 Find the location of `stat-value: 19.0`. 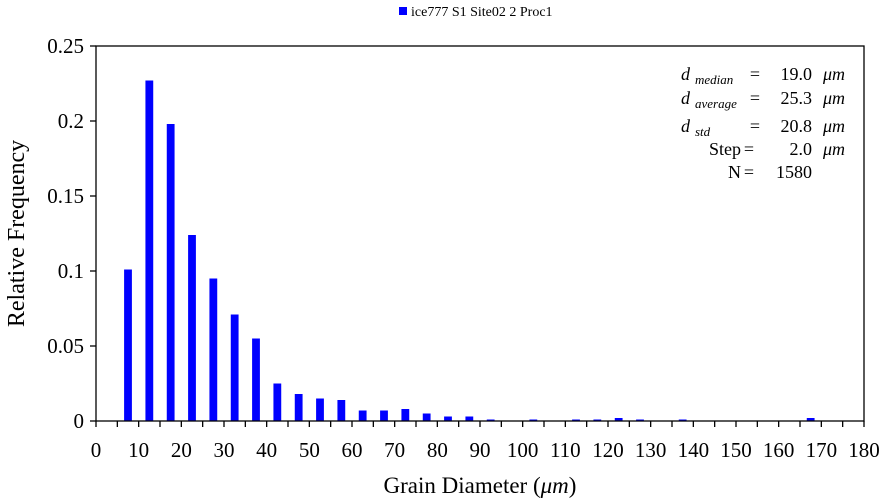

stat-value: 19.0 is located at coordinates (797, 74).